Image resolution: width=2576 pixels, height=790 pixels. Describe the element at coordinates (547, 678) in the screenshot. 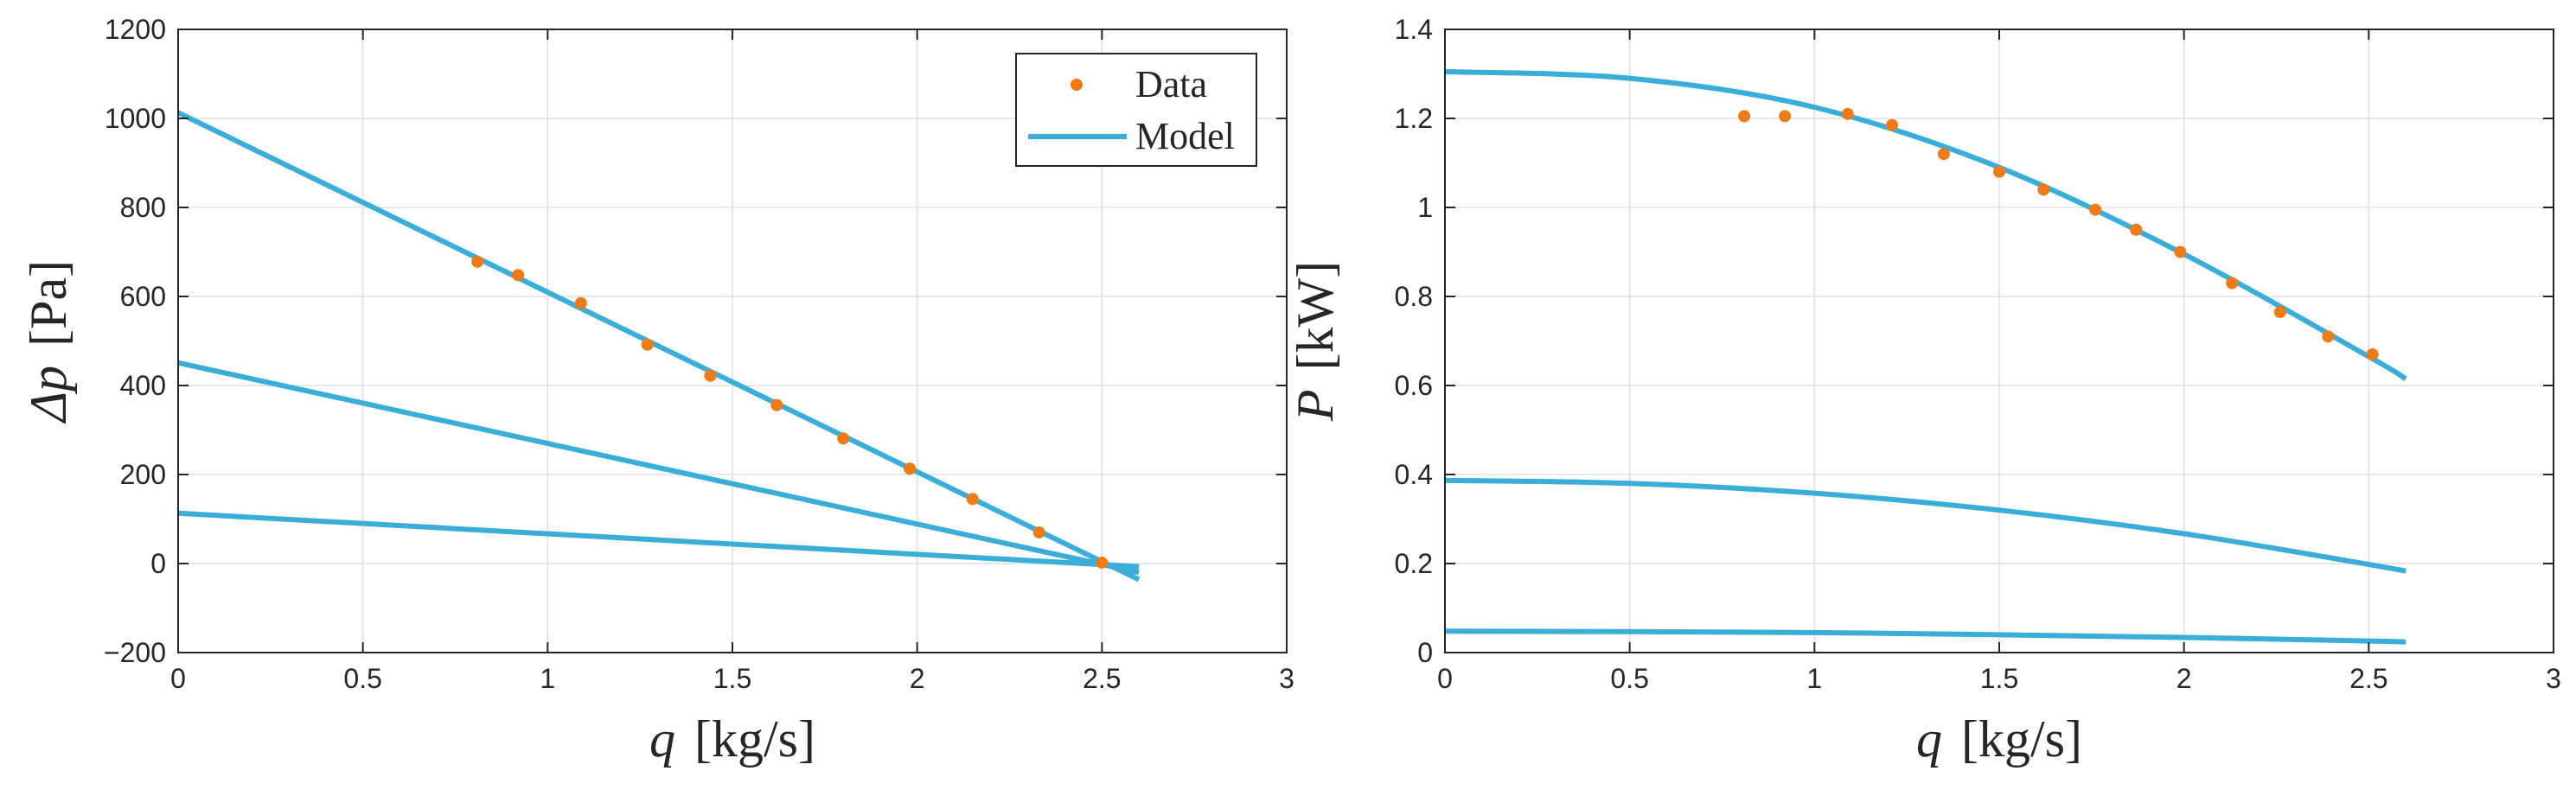

I see `pressure-x-tick-label: 1` at that location.